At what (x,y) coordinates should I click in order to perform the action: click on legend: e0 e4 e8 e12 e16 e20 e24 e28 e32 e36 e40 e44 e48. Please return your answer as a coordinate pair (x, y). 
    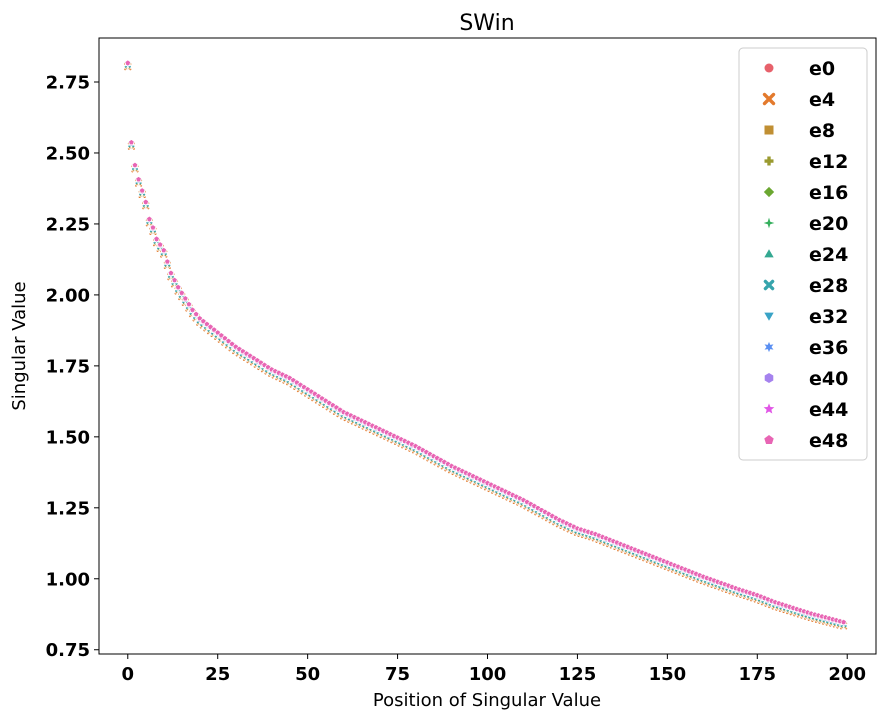
    Looking at the image, I should click on (803, 254).